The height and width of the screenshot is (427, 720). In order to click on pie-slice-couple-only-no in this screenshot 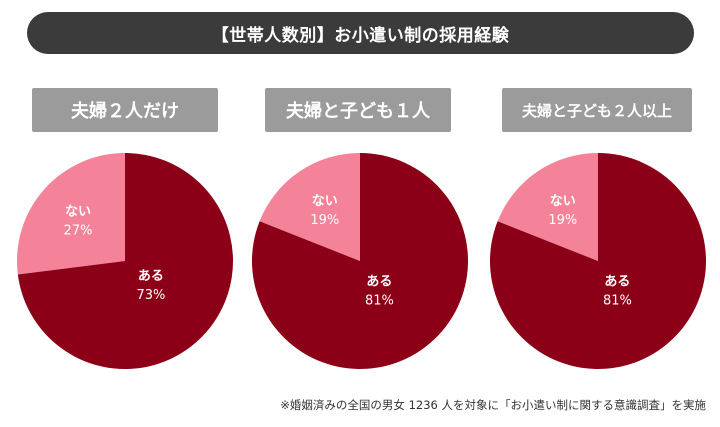, I will do `click(70, 214)`.